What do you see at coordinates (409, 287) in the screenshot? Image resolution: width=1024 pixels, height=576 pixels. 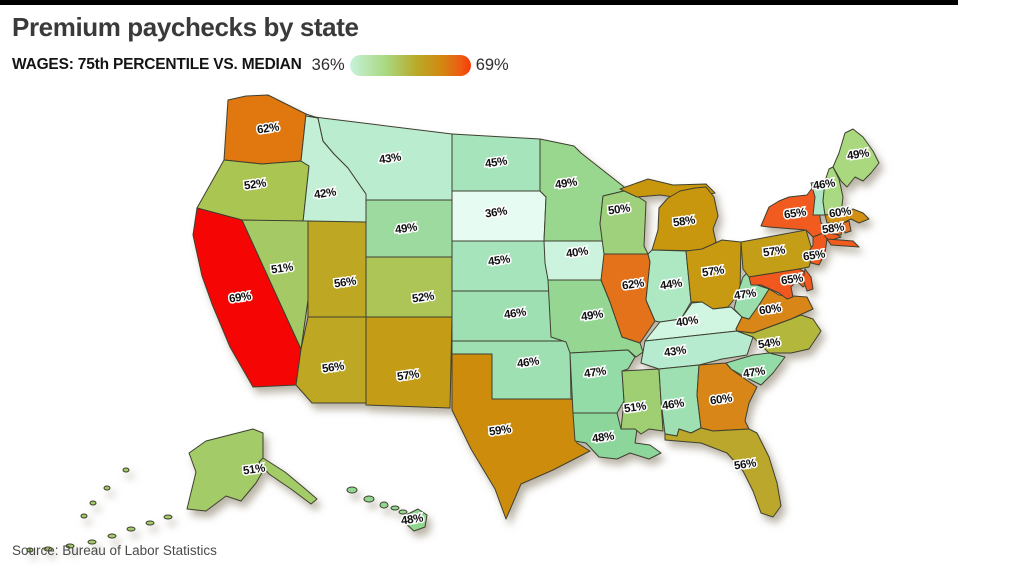 I see `state-CO` at bounding box center [409, 287].